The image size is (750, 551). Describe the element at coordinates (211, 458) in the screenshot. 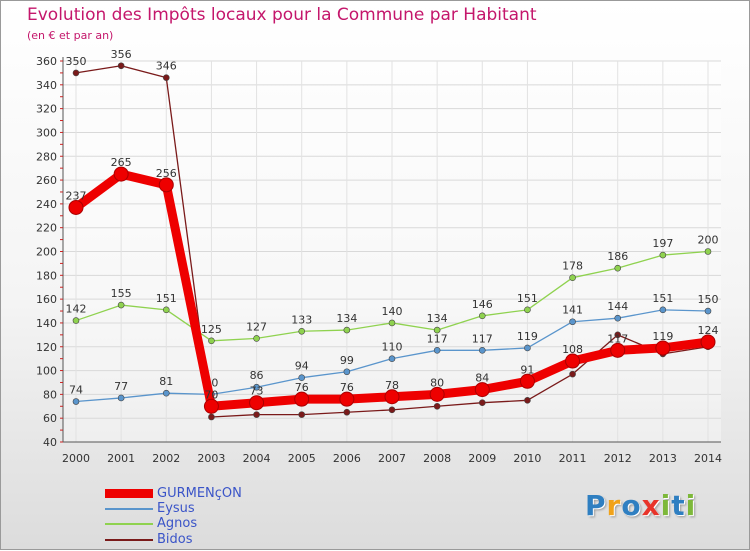

I see `x-tick-label: 2003` at that location.